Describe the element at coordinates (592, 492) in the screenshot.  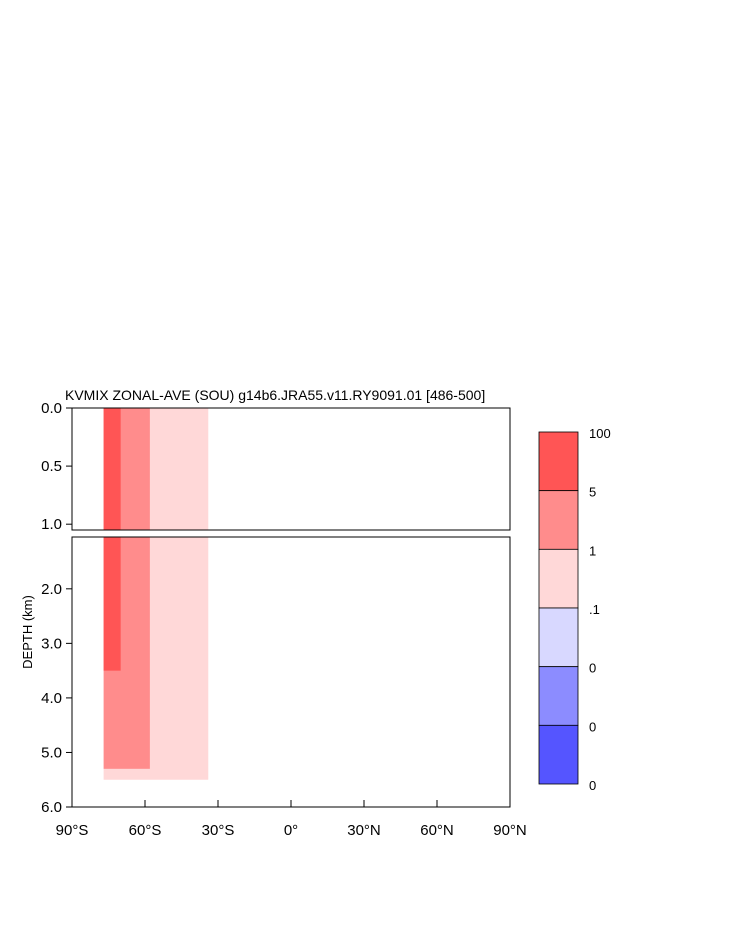
I see `colorbar-label: 5` at that location.